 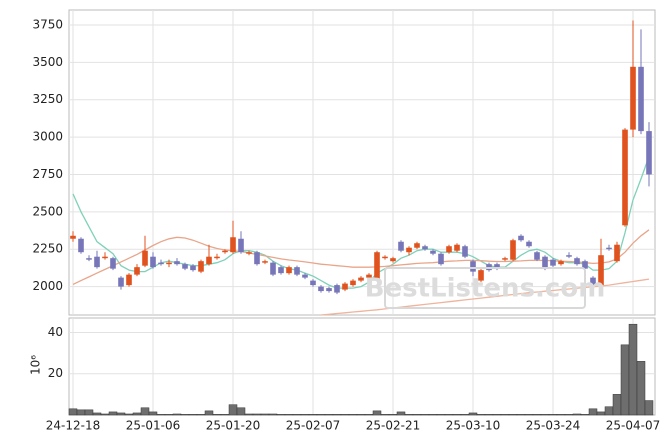 I want to click on watermark-box, so click(x=485, y=288).